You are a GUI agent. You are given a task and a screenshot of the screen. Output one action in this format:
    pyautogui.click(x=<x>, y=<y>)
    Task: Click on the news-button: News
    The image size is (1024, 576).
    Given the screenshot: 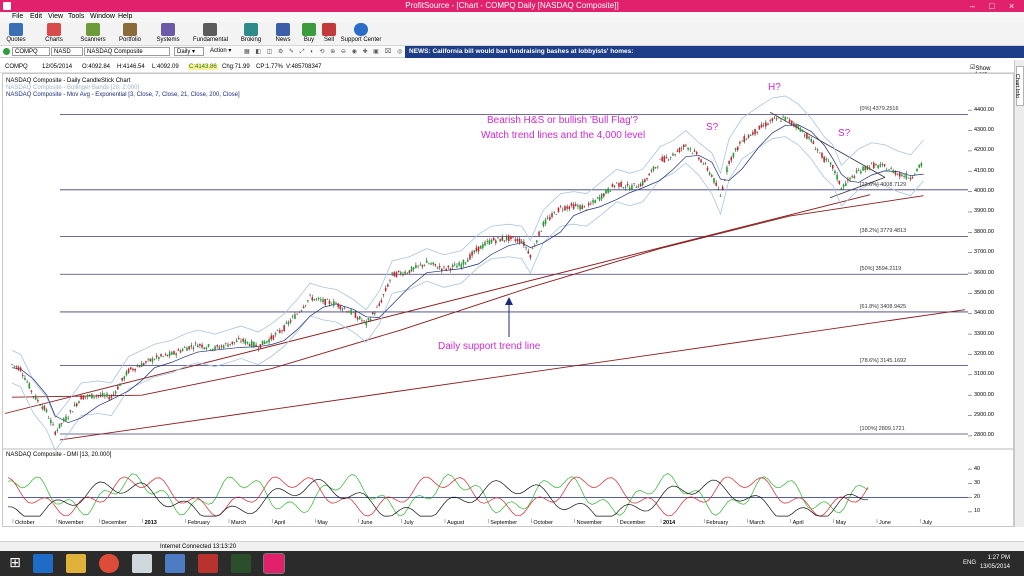 What is the action you would take?
    pyautogui.click(x=283, y=33)
    